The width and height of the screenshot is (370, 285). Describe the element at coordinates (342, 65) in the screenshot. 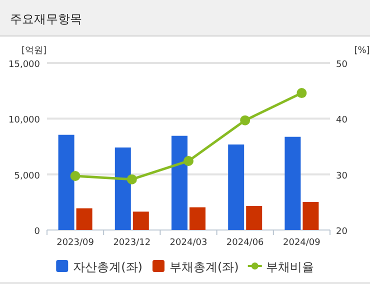

I see `y2-tick-label: 50` at that location.